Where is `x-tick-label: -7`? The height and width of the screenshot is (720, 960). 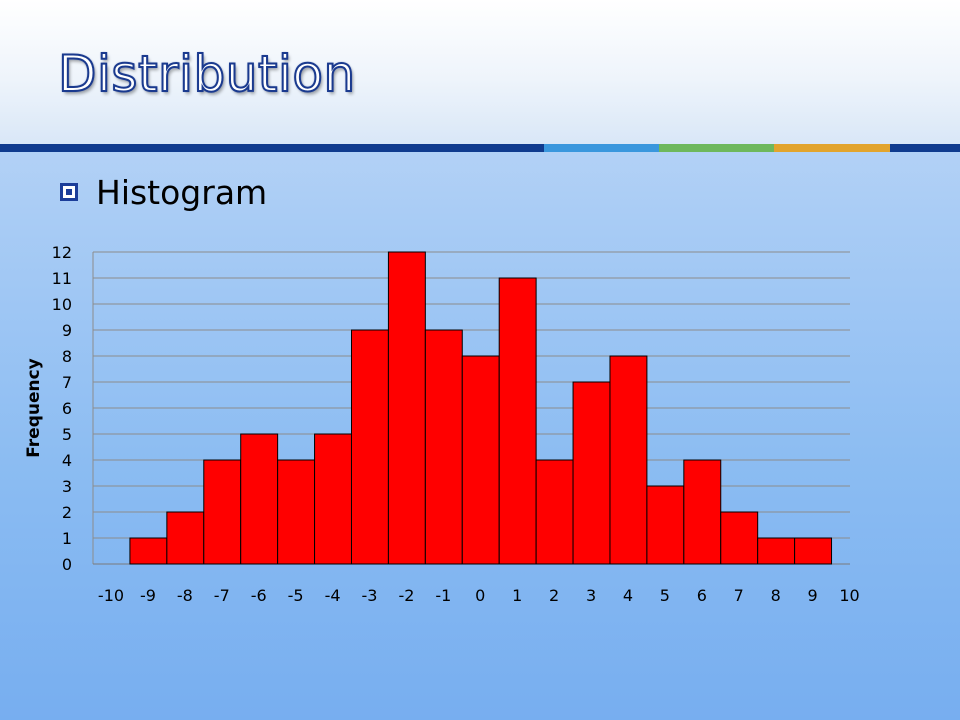
x-tick-label: -7 is located at coordinates (222, 595).